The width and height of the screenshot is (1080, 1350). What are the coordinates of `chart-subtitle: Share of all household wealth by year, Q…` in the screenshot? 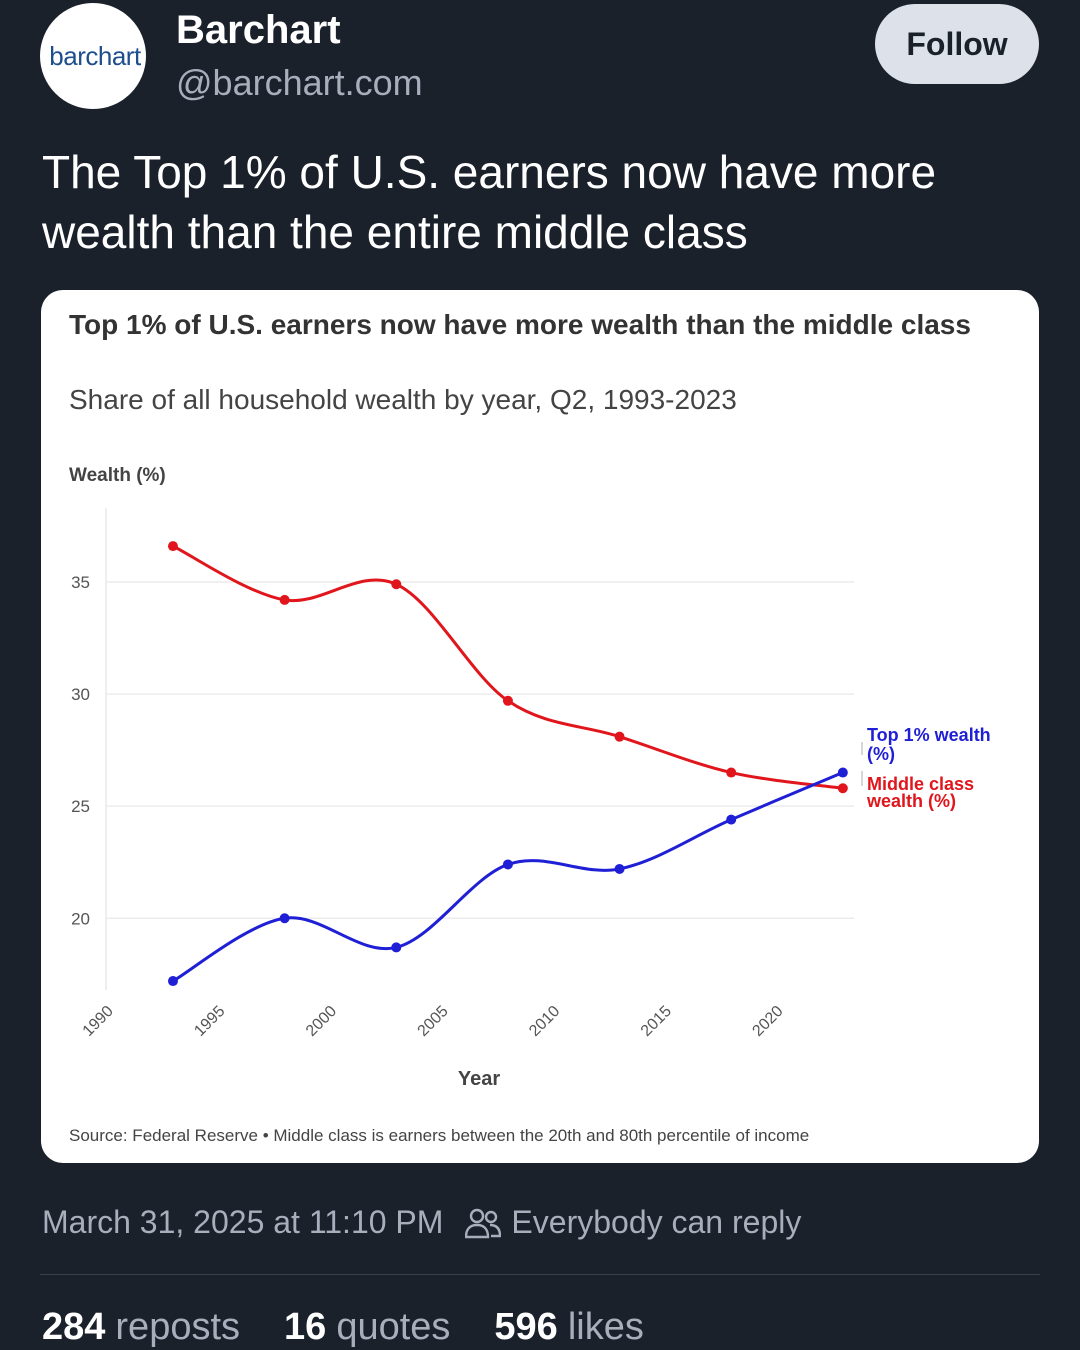 It's located at (403, 399).